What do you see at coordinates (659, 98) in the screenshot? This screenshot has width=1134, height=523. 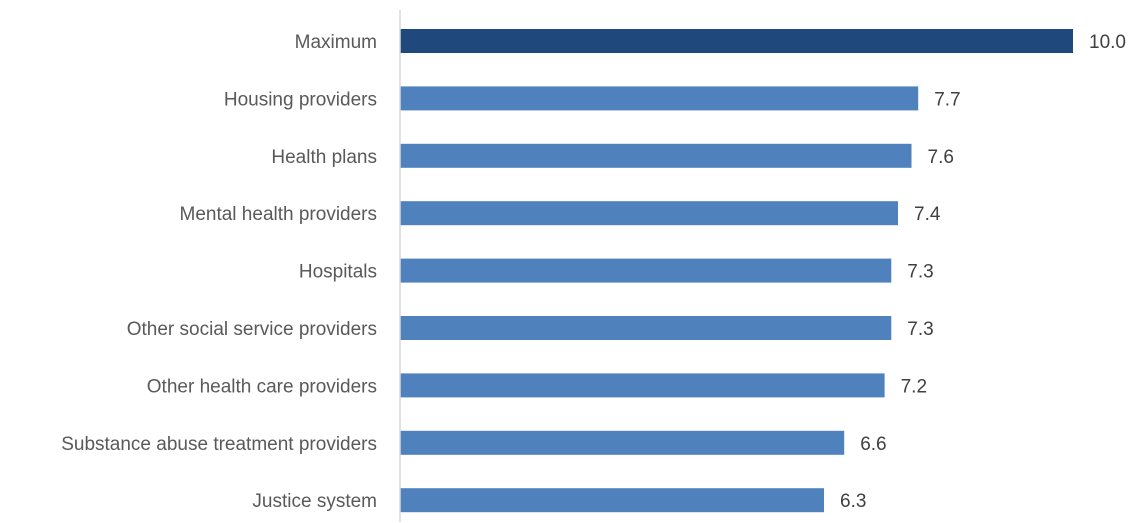 I see `bar-housing-providers` at bounding box center [659, 98].